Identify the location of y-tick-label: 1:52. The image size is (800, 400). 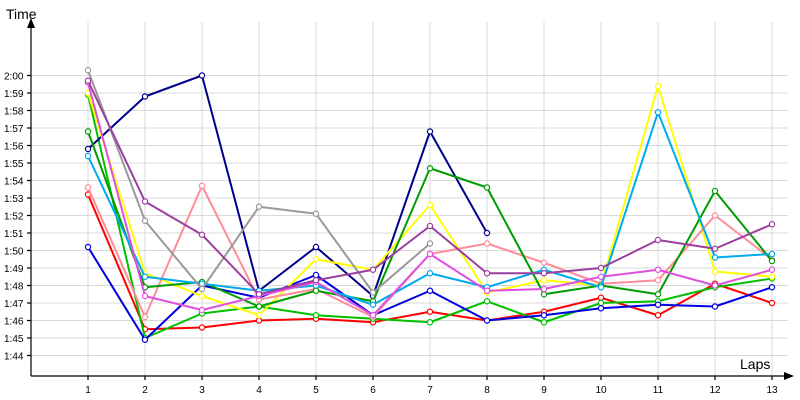
(14, 217).